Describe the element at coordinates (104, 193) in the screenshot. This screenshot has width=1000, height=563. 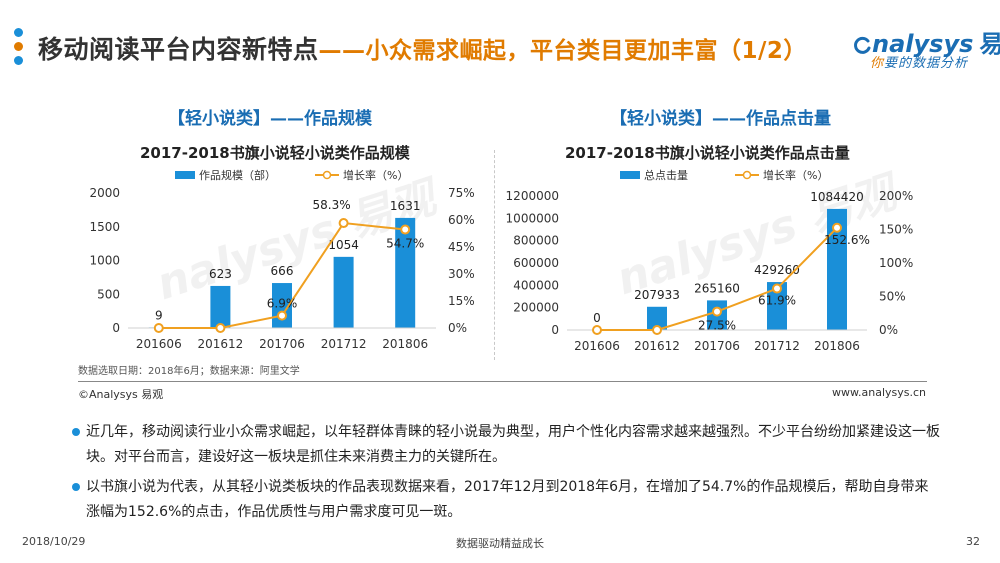
I see `y-axis-tick-label: 2000` at that location.